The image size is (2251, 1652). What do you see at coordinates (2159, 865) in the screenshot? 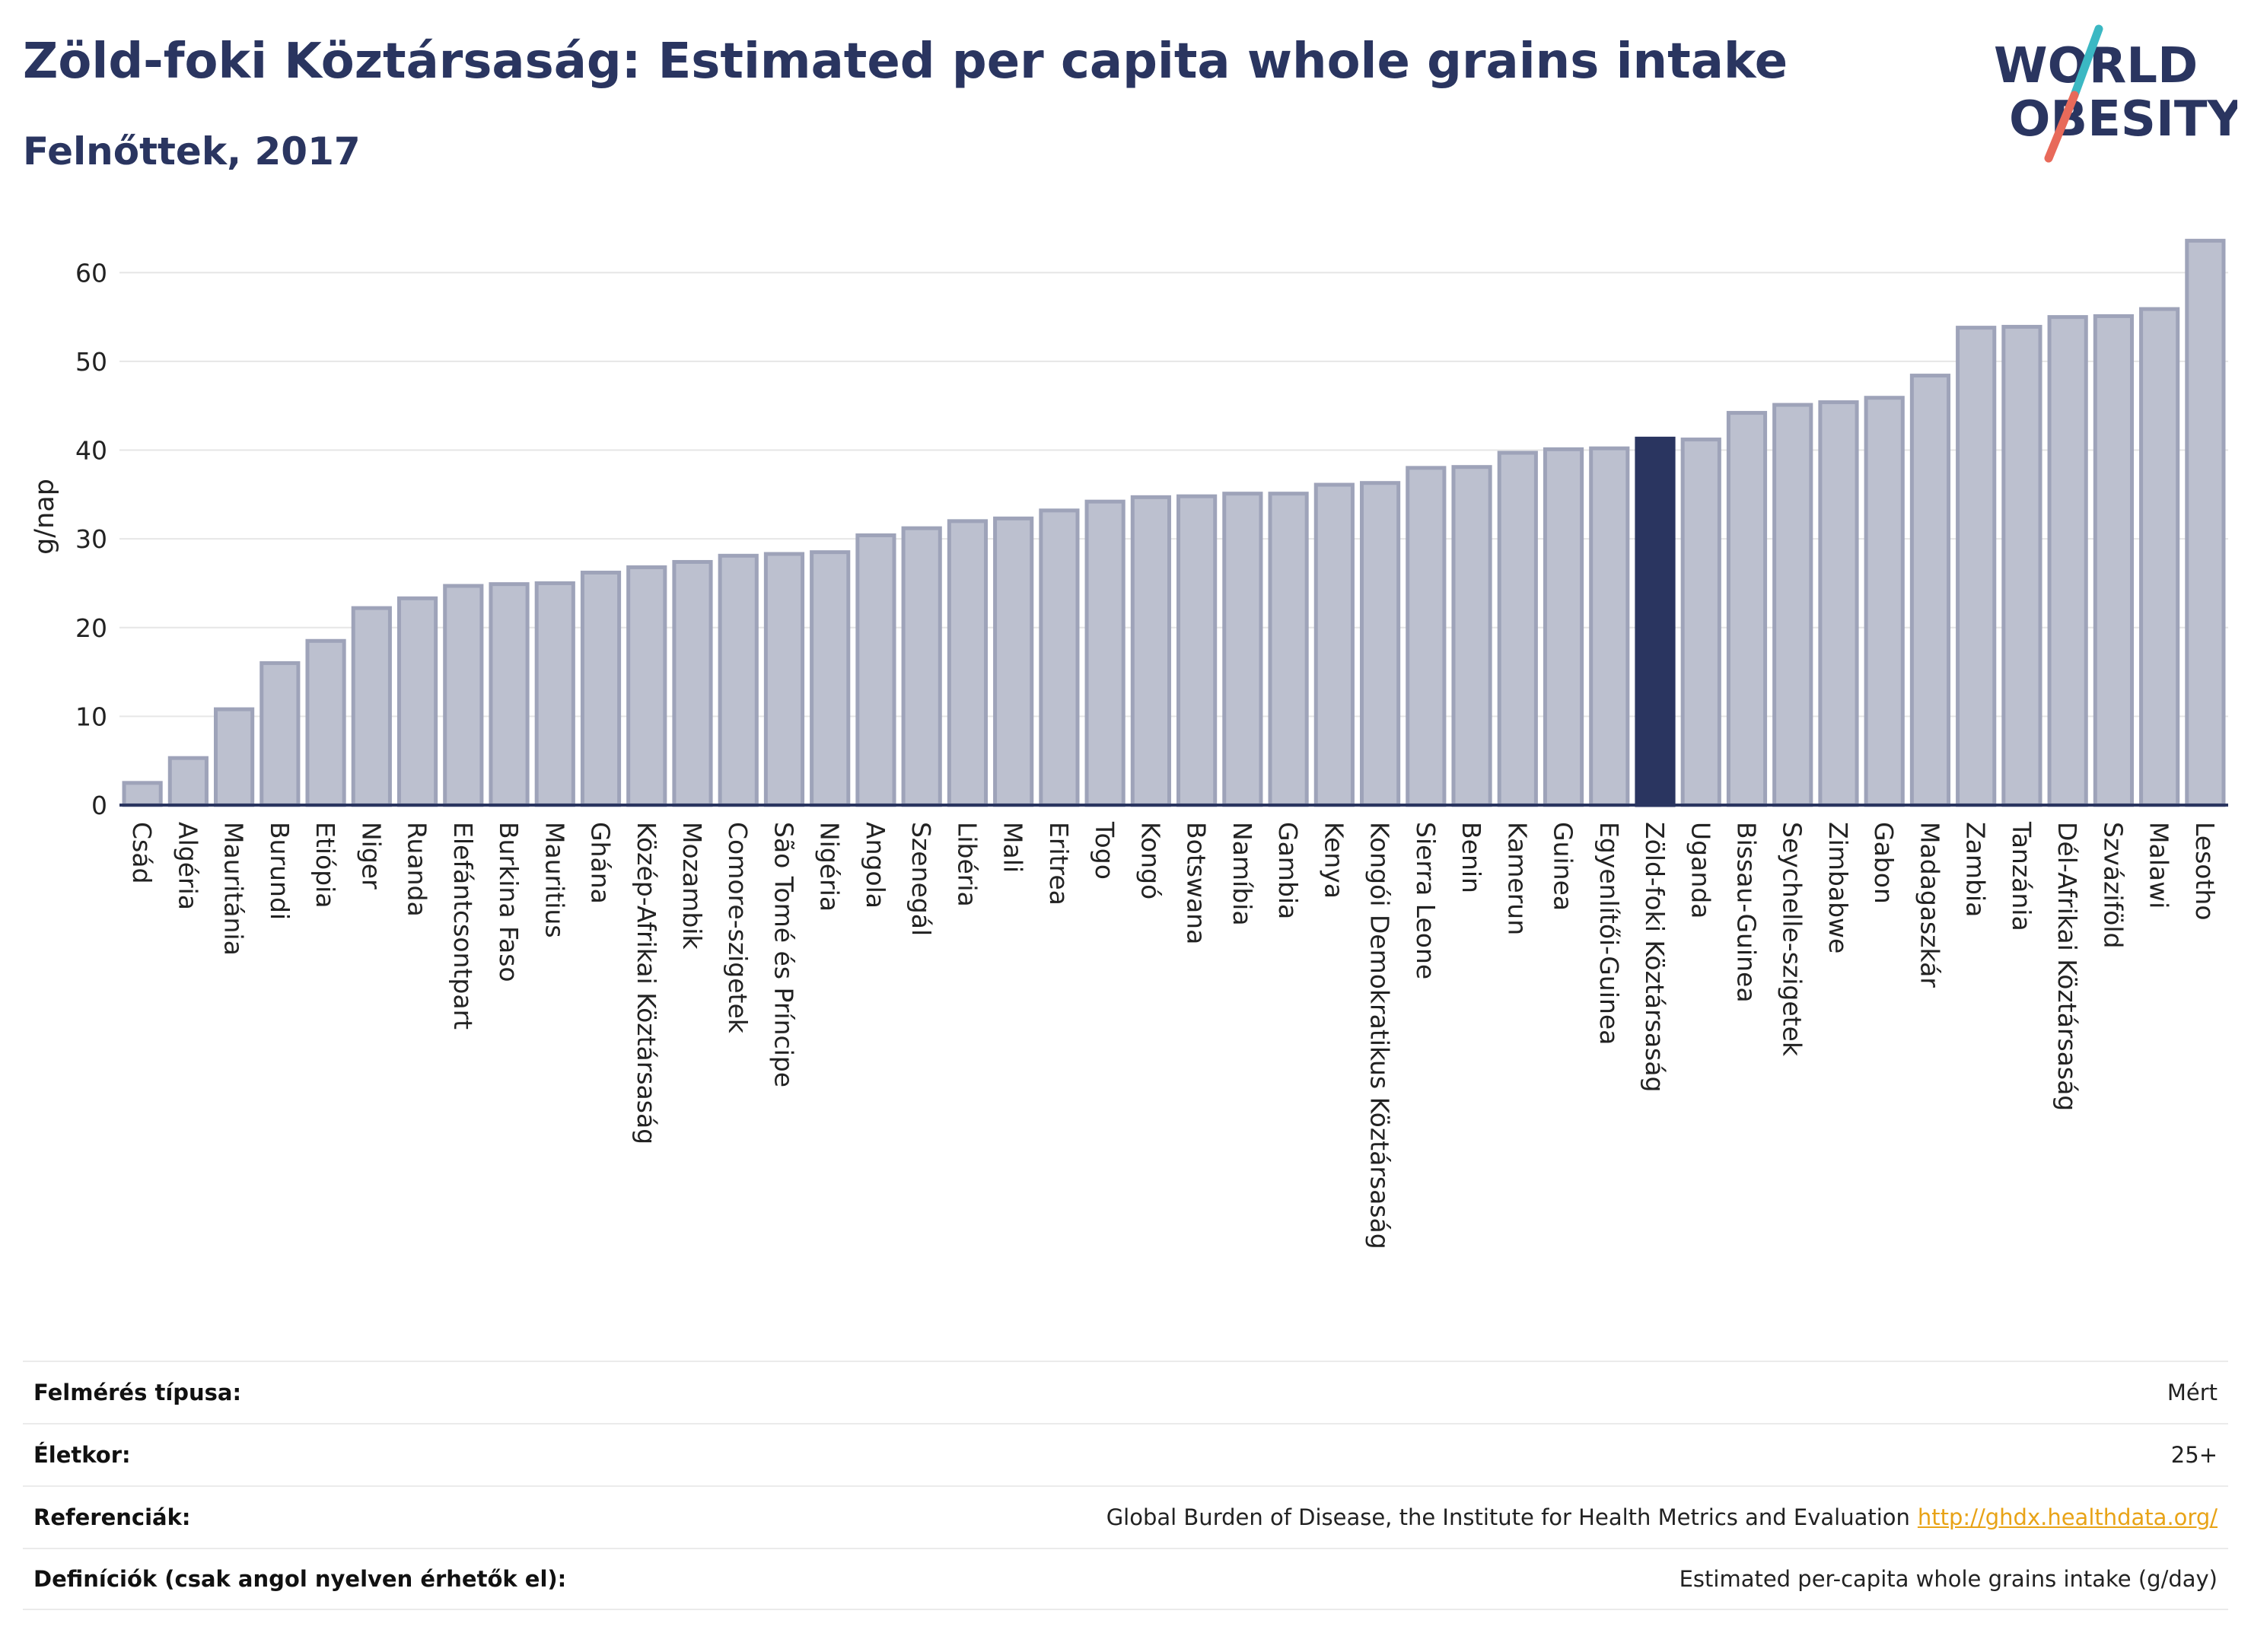
I see `x-tick-label: Malawi` at bounding box center [2159, 865].